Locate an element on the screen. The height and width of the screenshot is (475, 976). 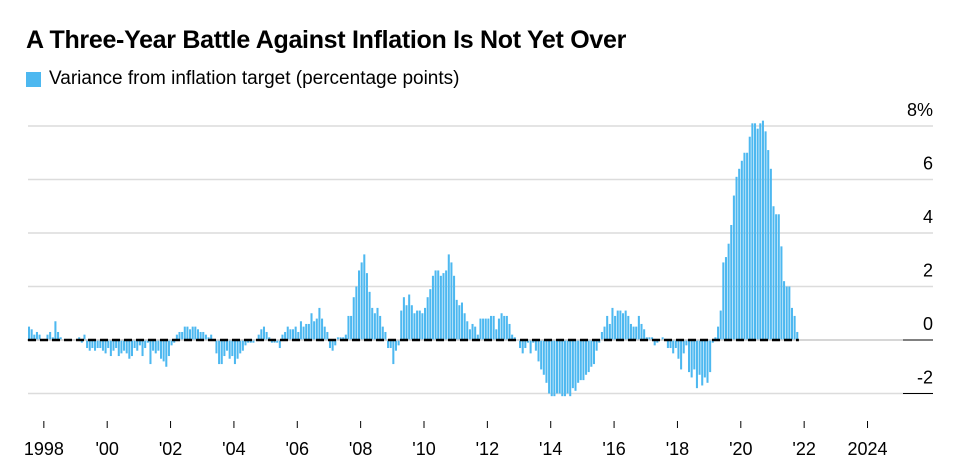
x-tick-label: '00 is located at coordinates (106, 449).